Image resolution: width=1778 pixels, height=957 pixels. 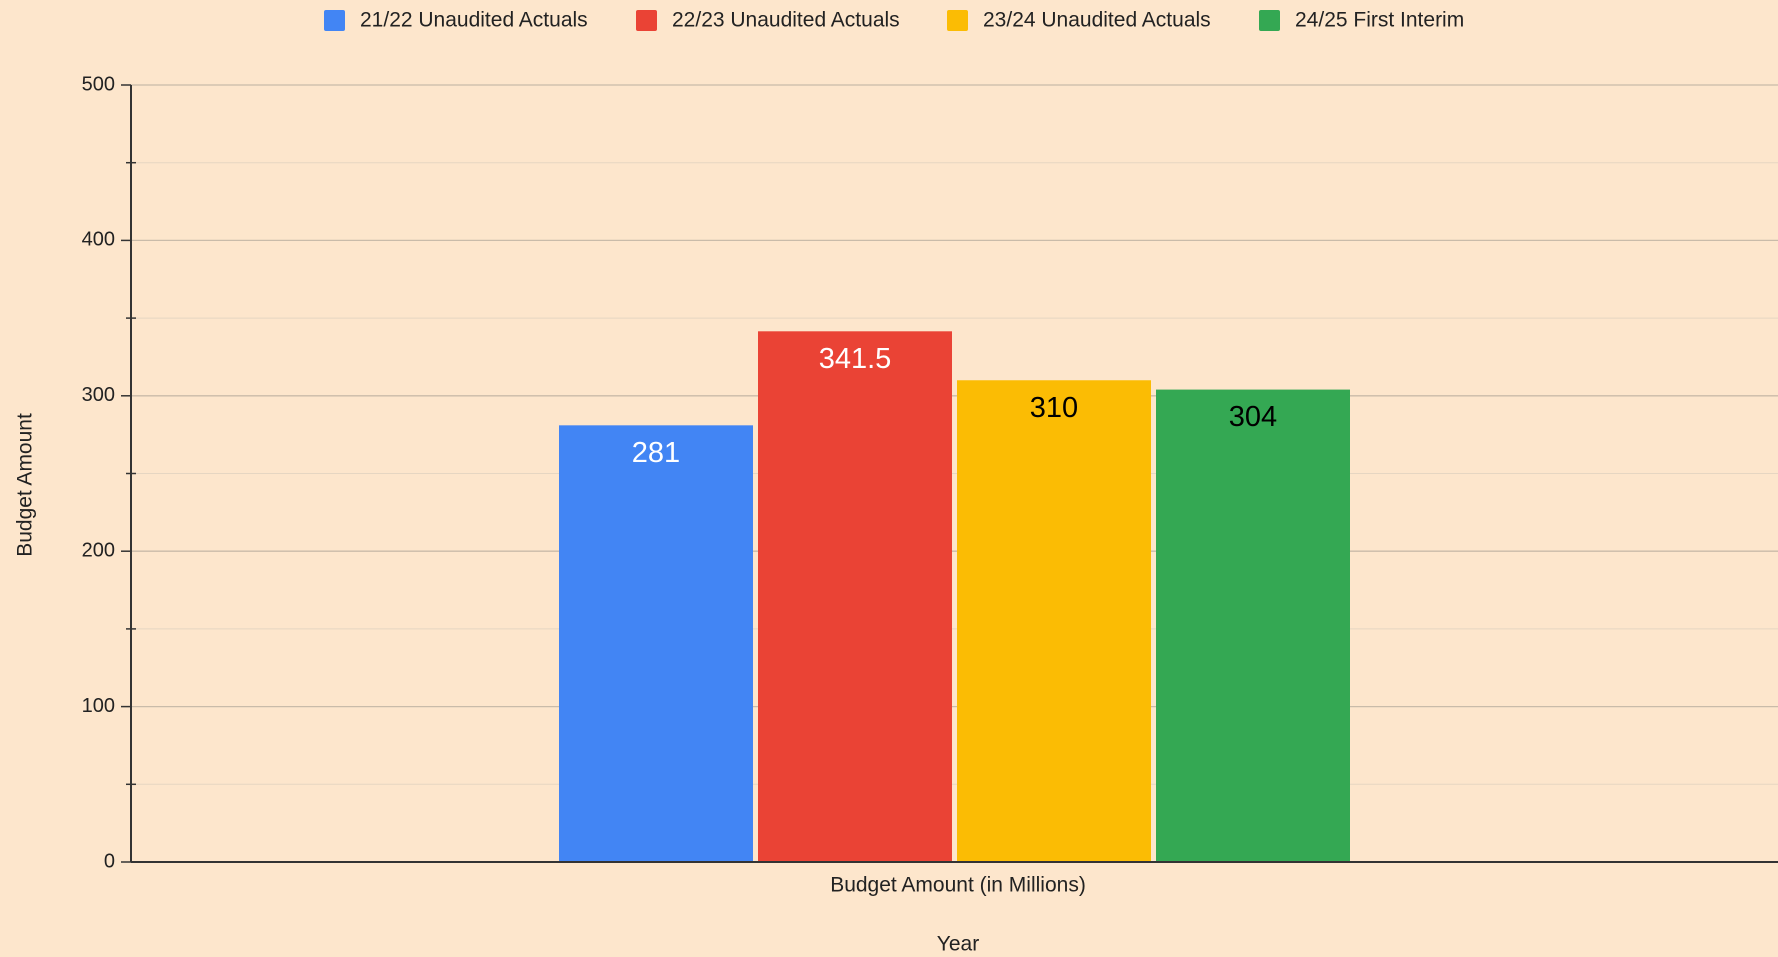 I want to click on y-tick-label: 200, so click(x=98, y=550).